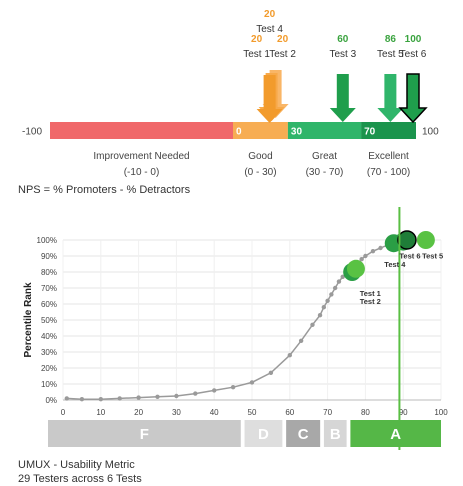 The height and width of the screenshot is (486, 463). Describe the element at coordinates (260, 156) in the screenshot. I see `nps-category-label: Good` at that location.